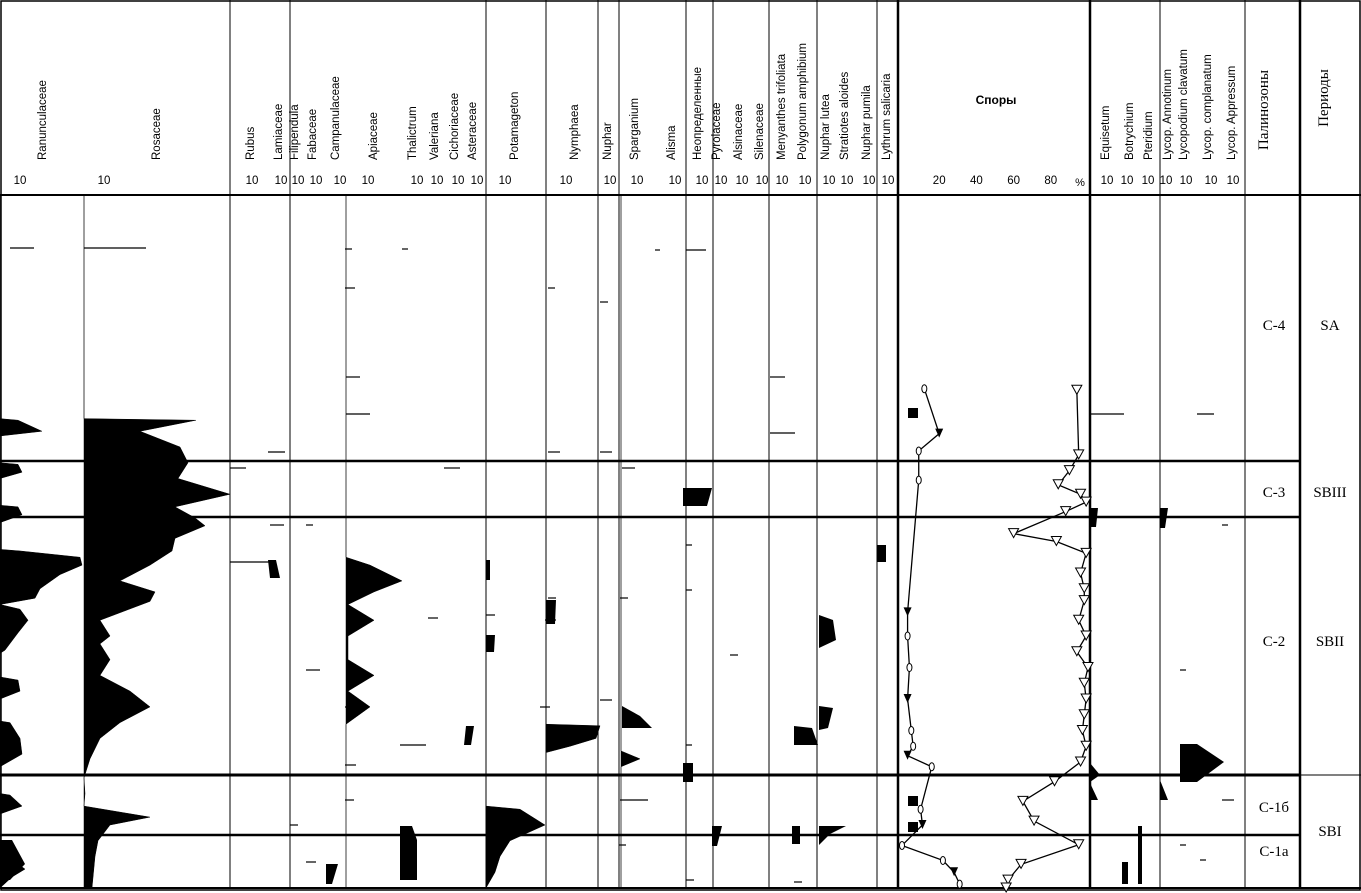  Describe the element at coordinates (413, 133) in the screenshot. I see `taxon-label-8: Thalictrum` at that location.